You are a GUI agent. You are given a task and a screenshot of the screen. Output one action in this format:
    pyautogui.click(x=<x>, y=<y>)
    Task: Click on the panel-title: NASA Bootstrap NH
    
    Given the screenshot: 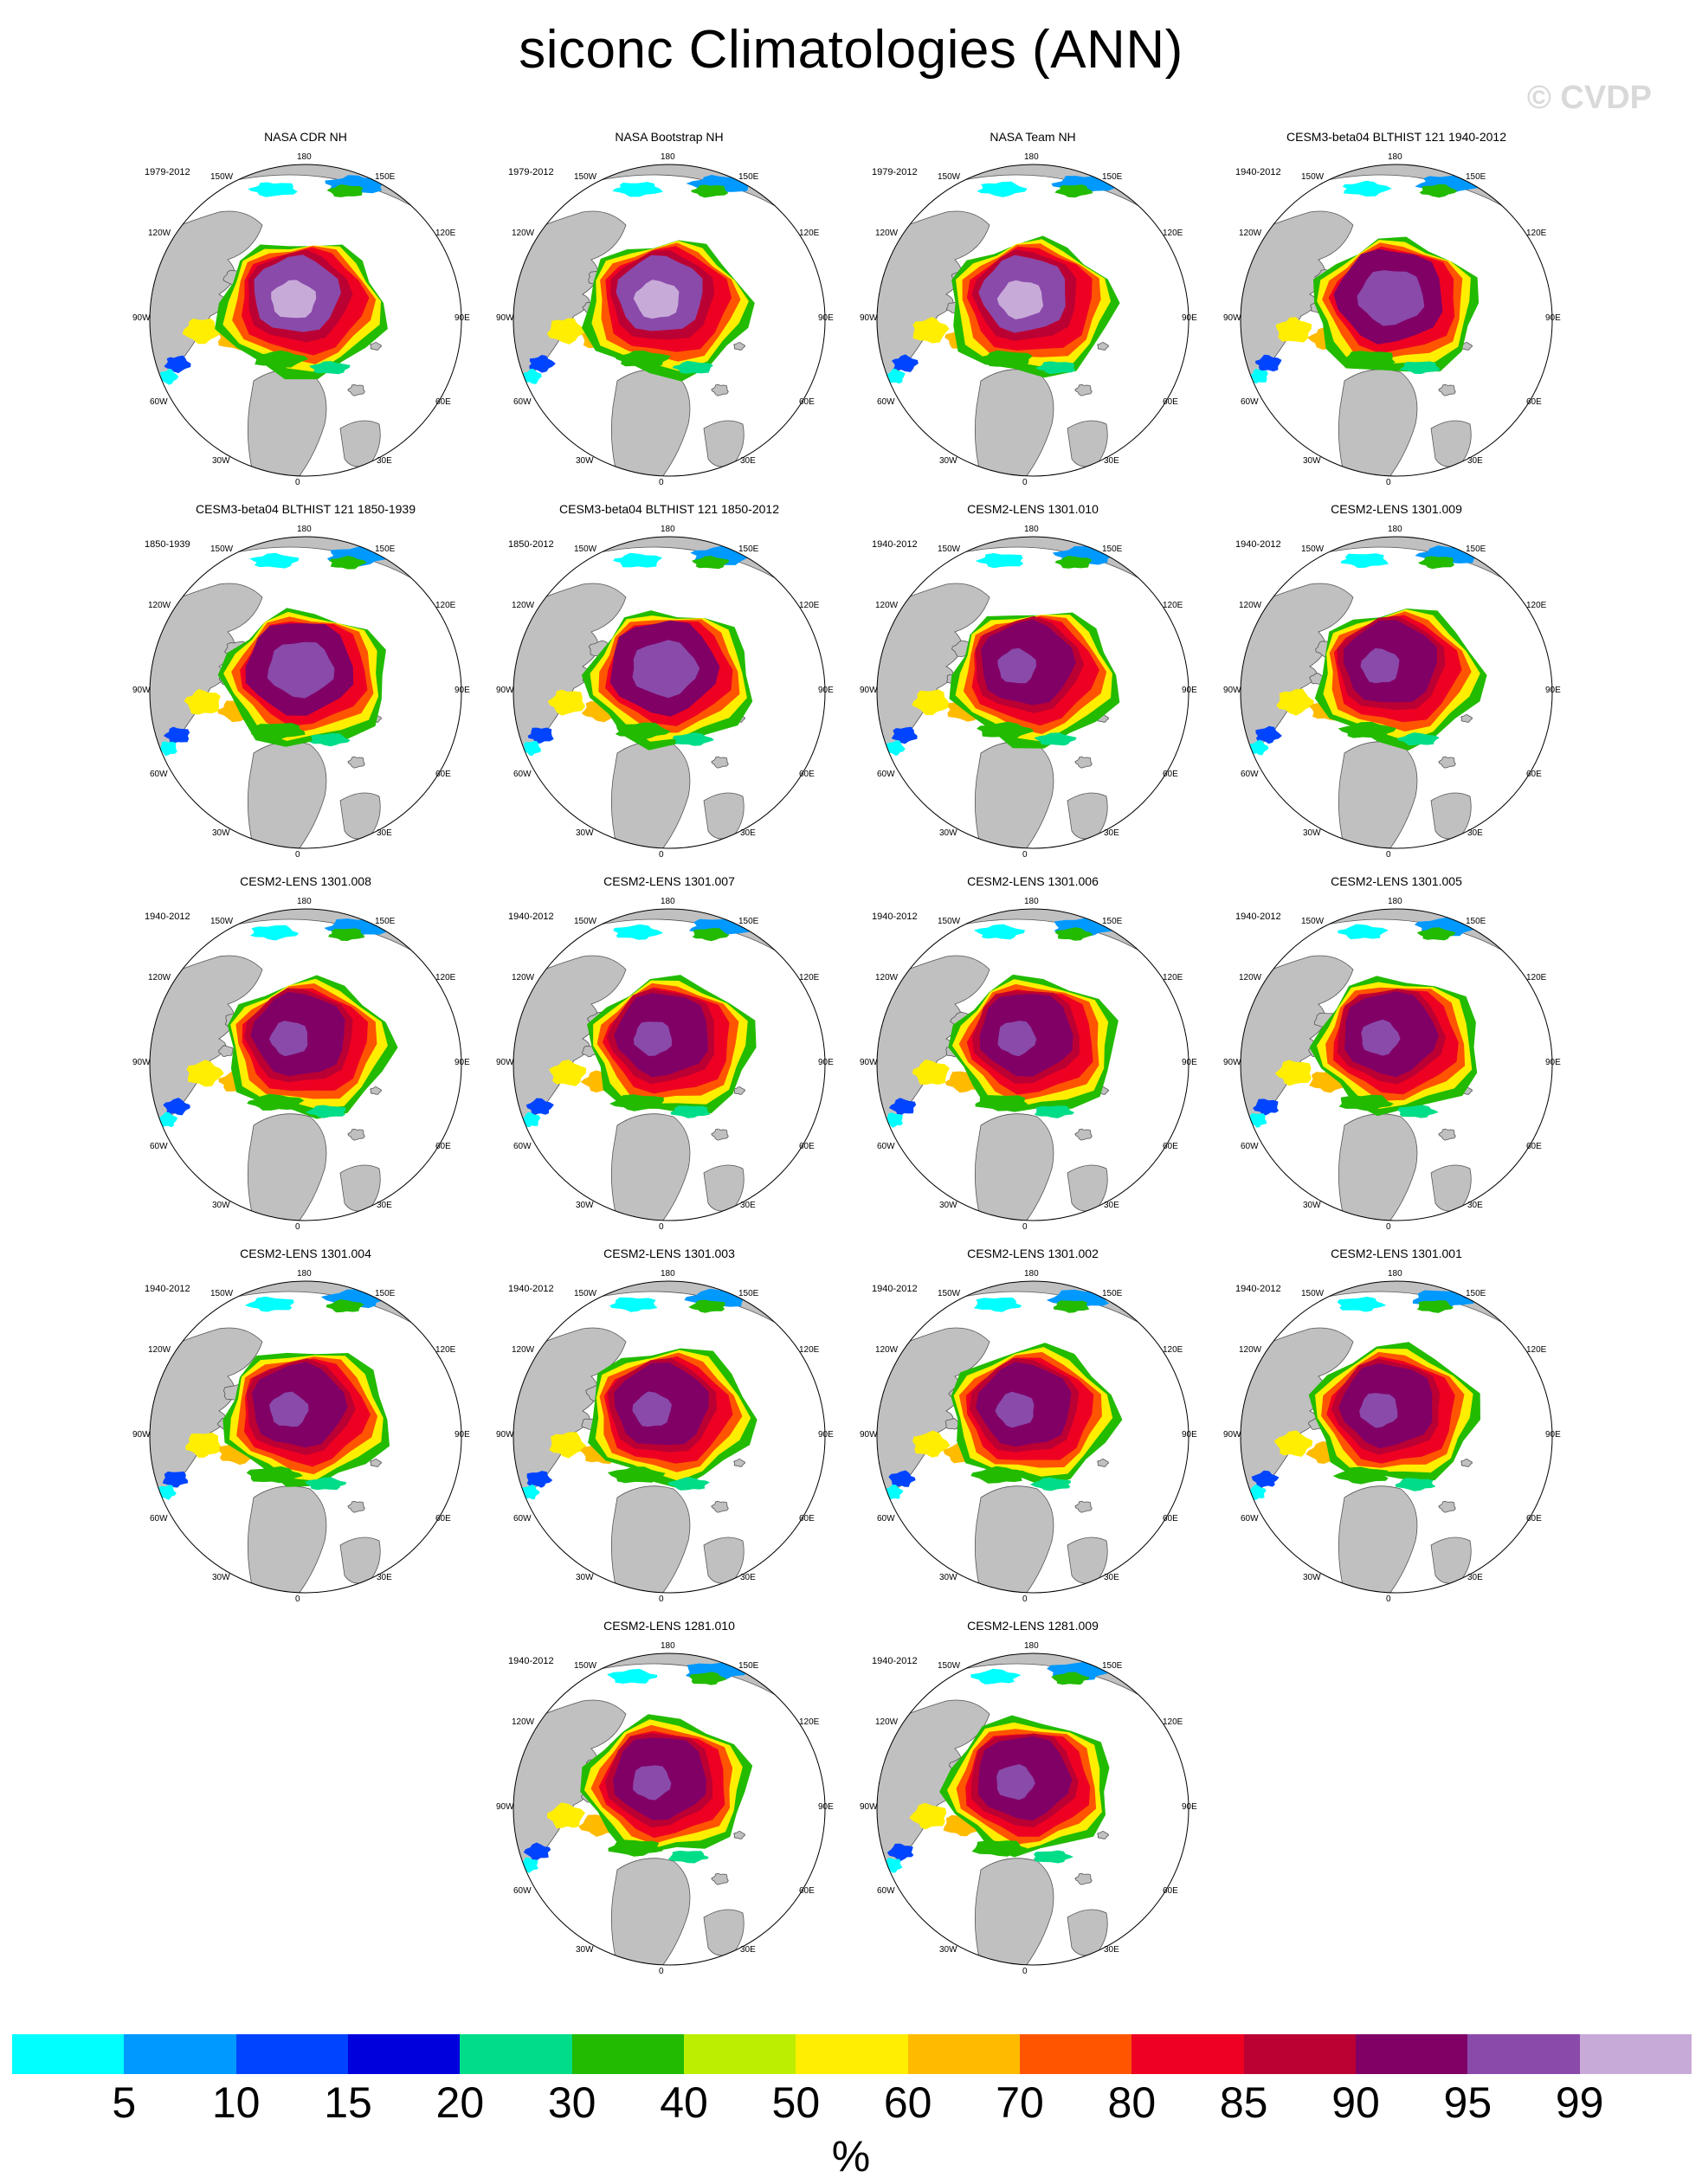 What is the action you would take?
    pyautogui.click(x=669, y=137)
    